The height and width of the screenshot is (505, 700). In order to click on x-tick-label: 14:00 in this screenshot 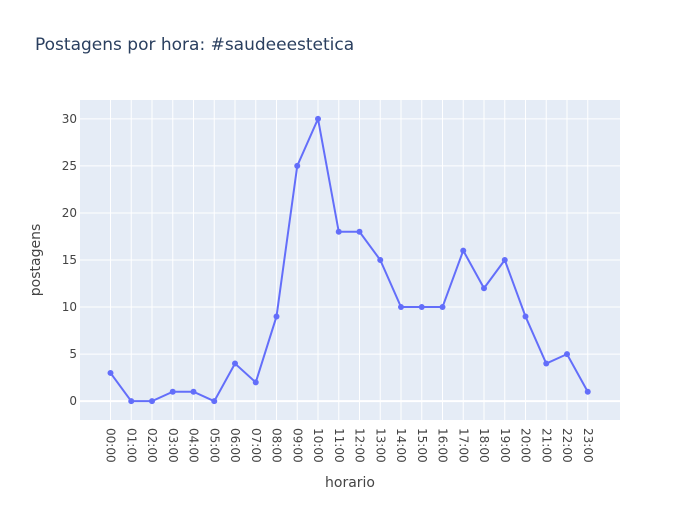, I will do `click(401, 445)`.